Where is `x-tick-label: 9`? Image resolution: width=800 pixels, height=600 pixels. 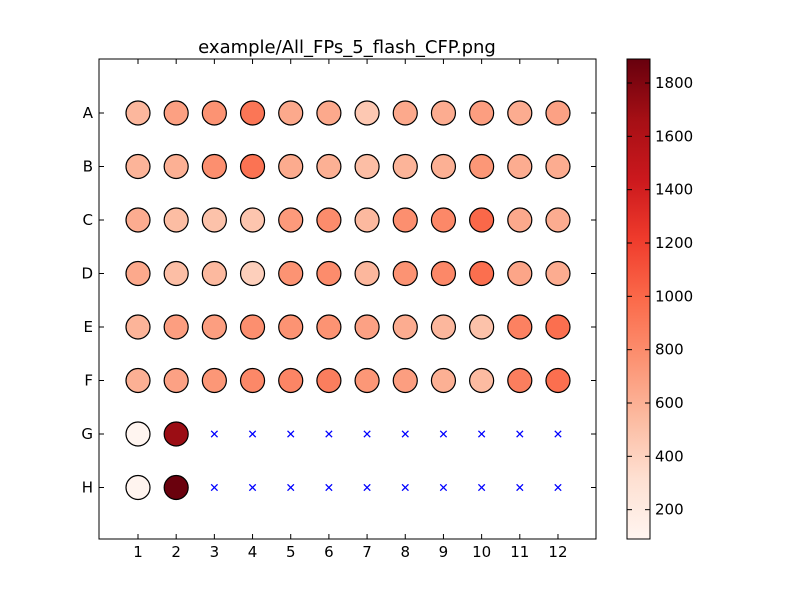 x-tick-label: 9 is located at coordinates (444, 552).